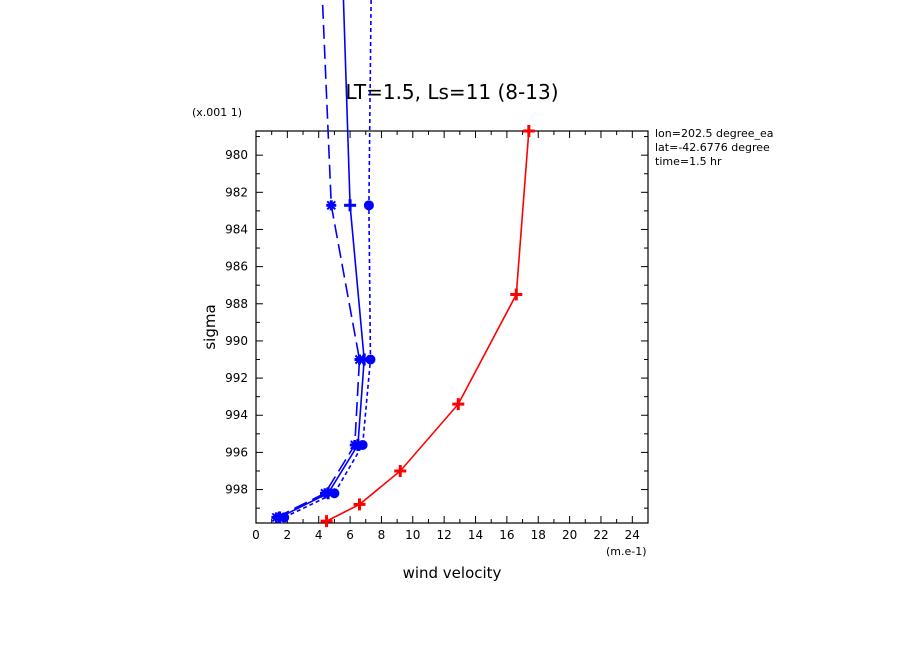 The height and width of the screenshot is (654, 904). I want to click on x-tick-label: 16, so click(506, 535).